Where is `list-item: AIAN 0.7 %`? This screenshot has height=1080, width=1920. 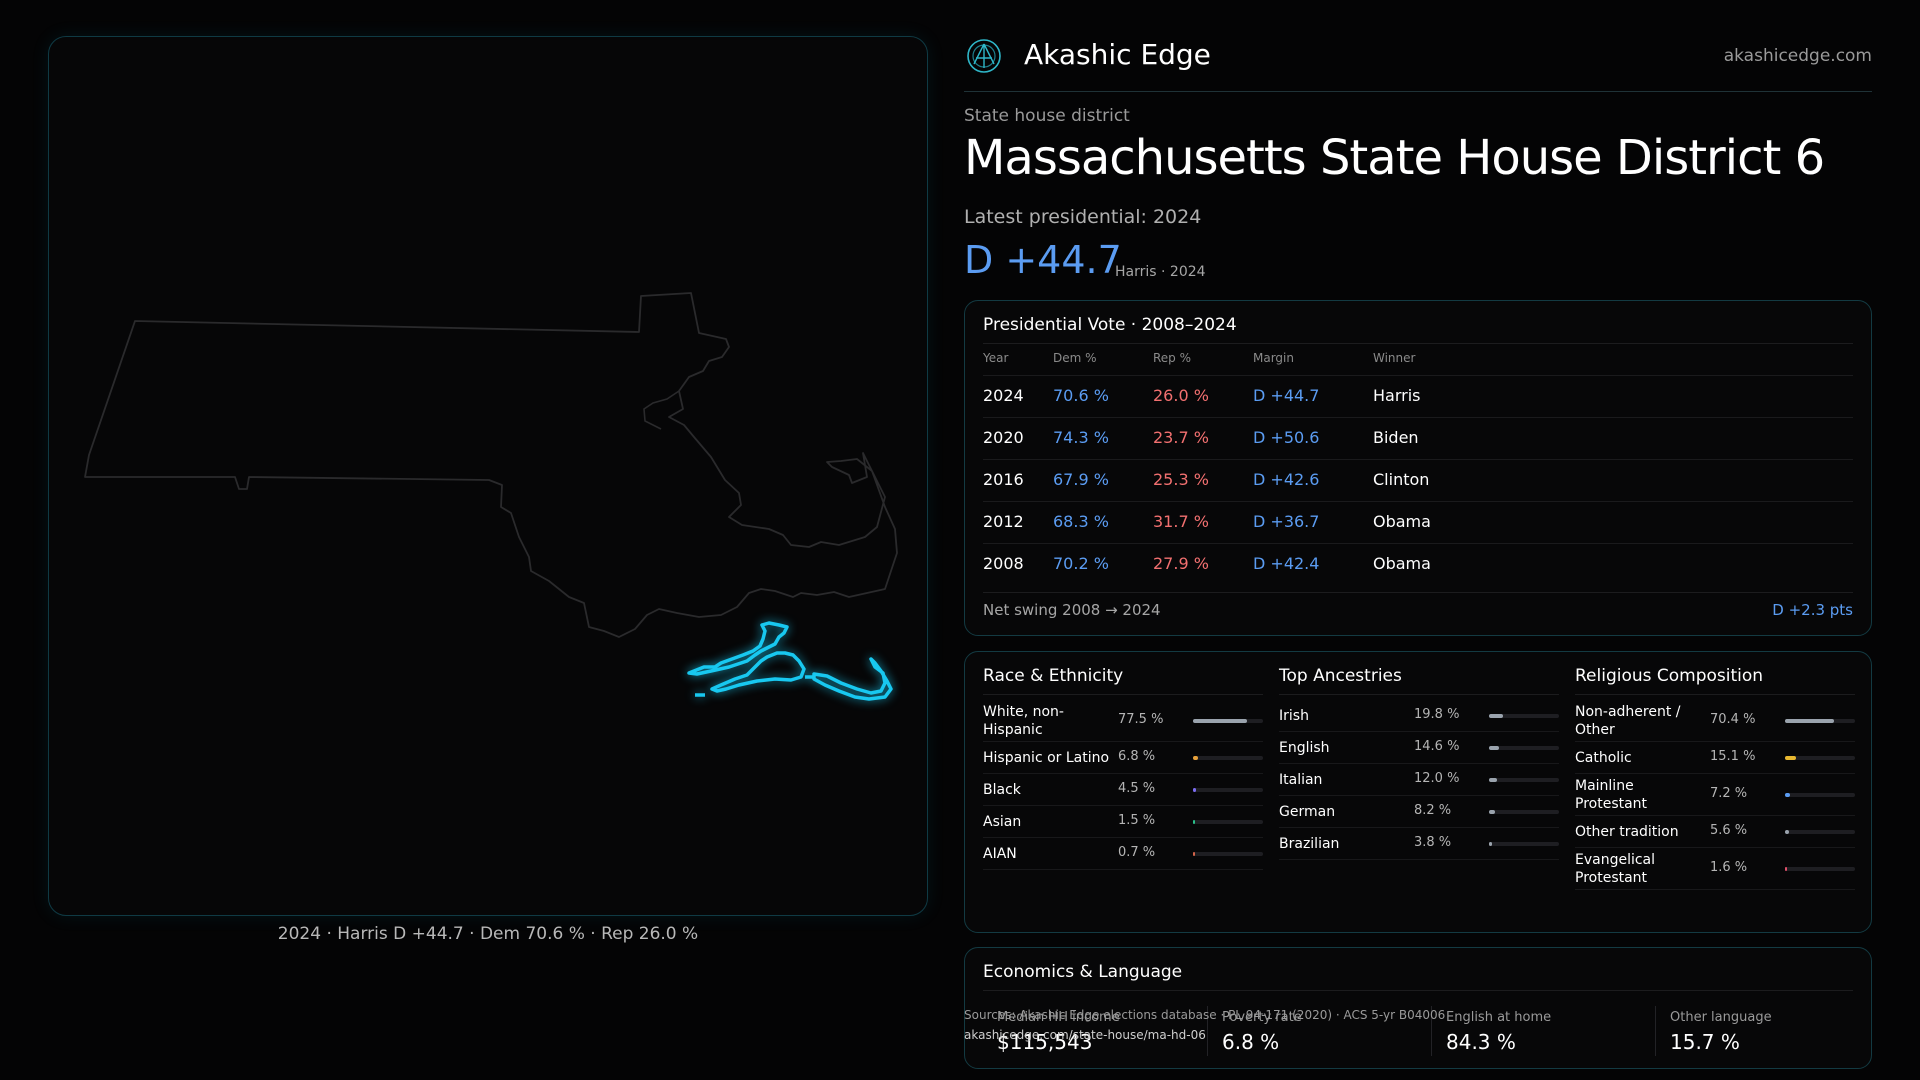
list-item: AIAN 0.7 % is located at coordinates (1123, 854).